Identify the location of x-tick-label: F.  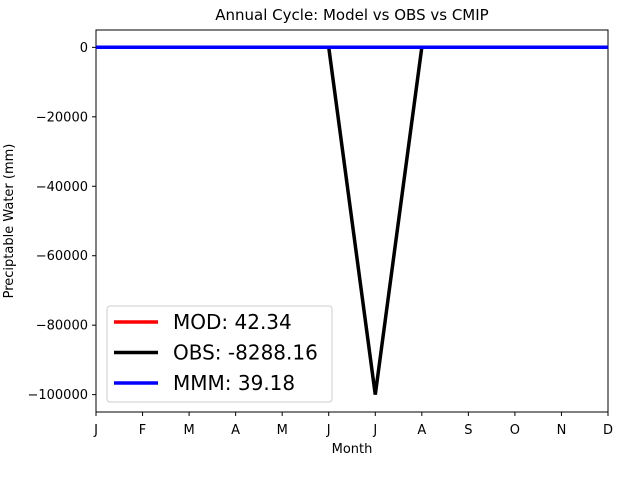
(142, 430).